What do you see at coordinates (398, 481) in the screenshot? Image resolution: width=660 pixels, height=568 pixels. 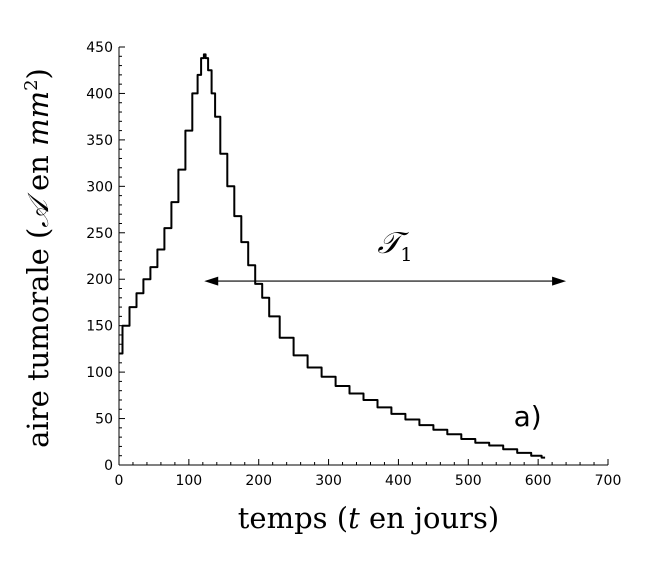 I see `x-tick-label: 400` at bounding box center [398, 481].